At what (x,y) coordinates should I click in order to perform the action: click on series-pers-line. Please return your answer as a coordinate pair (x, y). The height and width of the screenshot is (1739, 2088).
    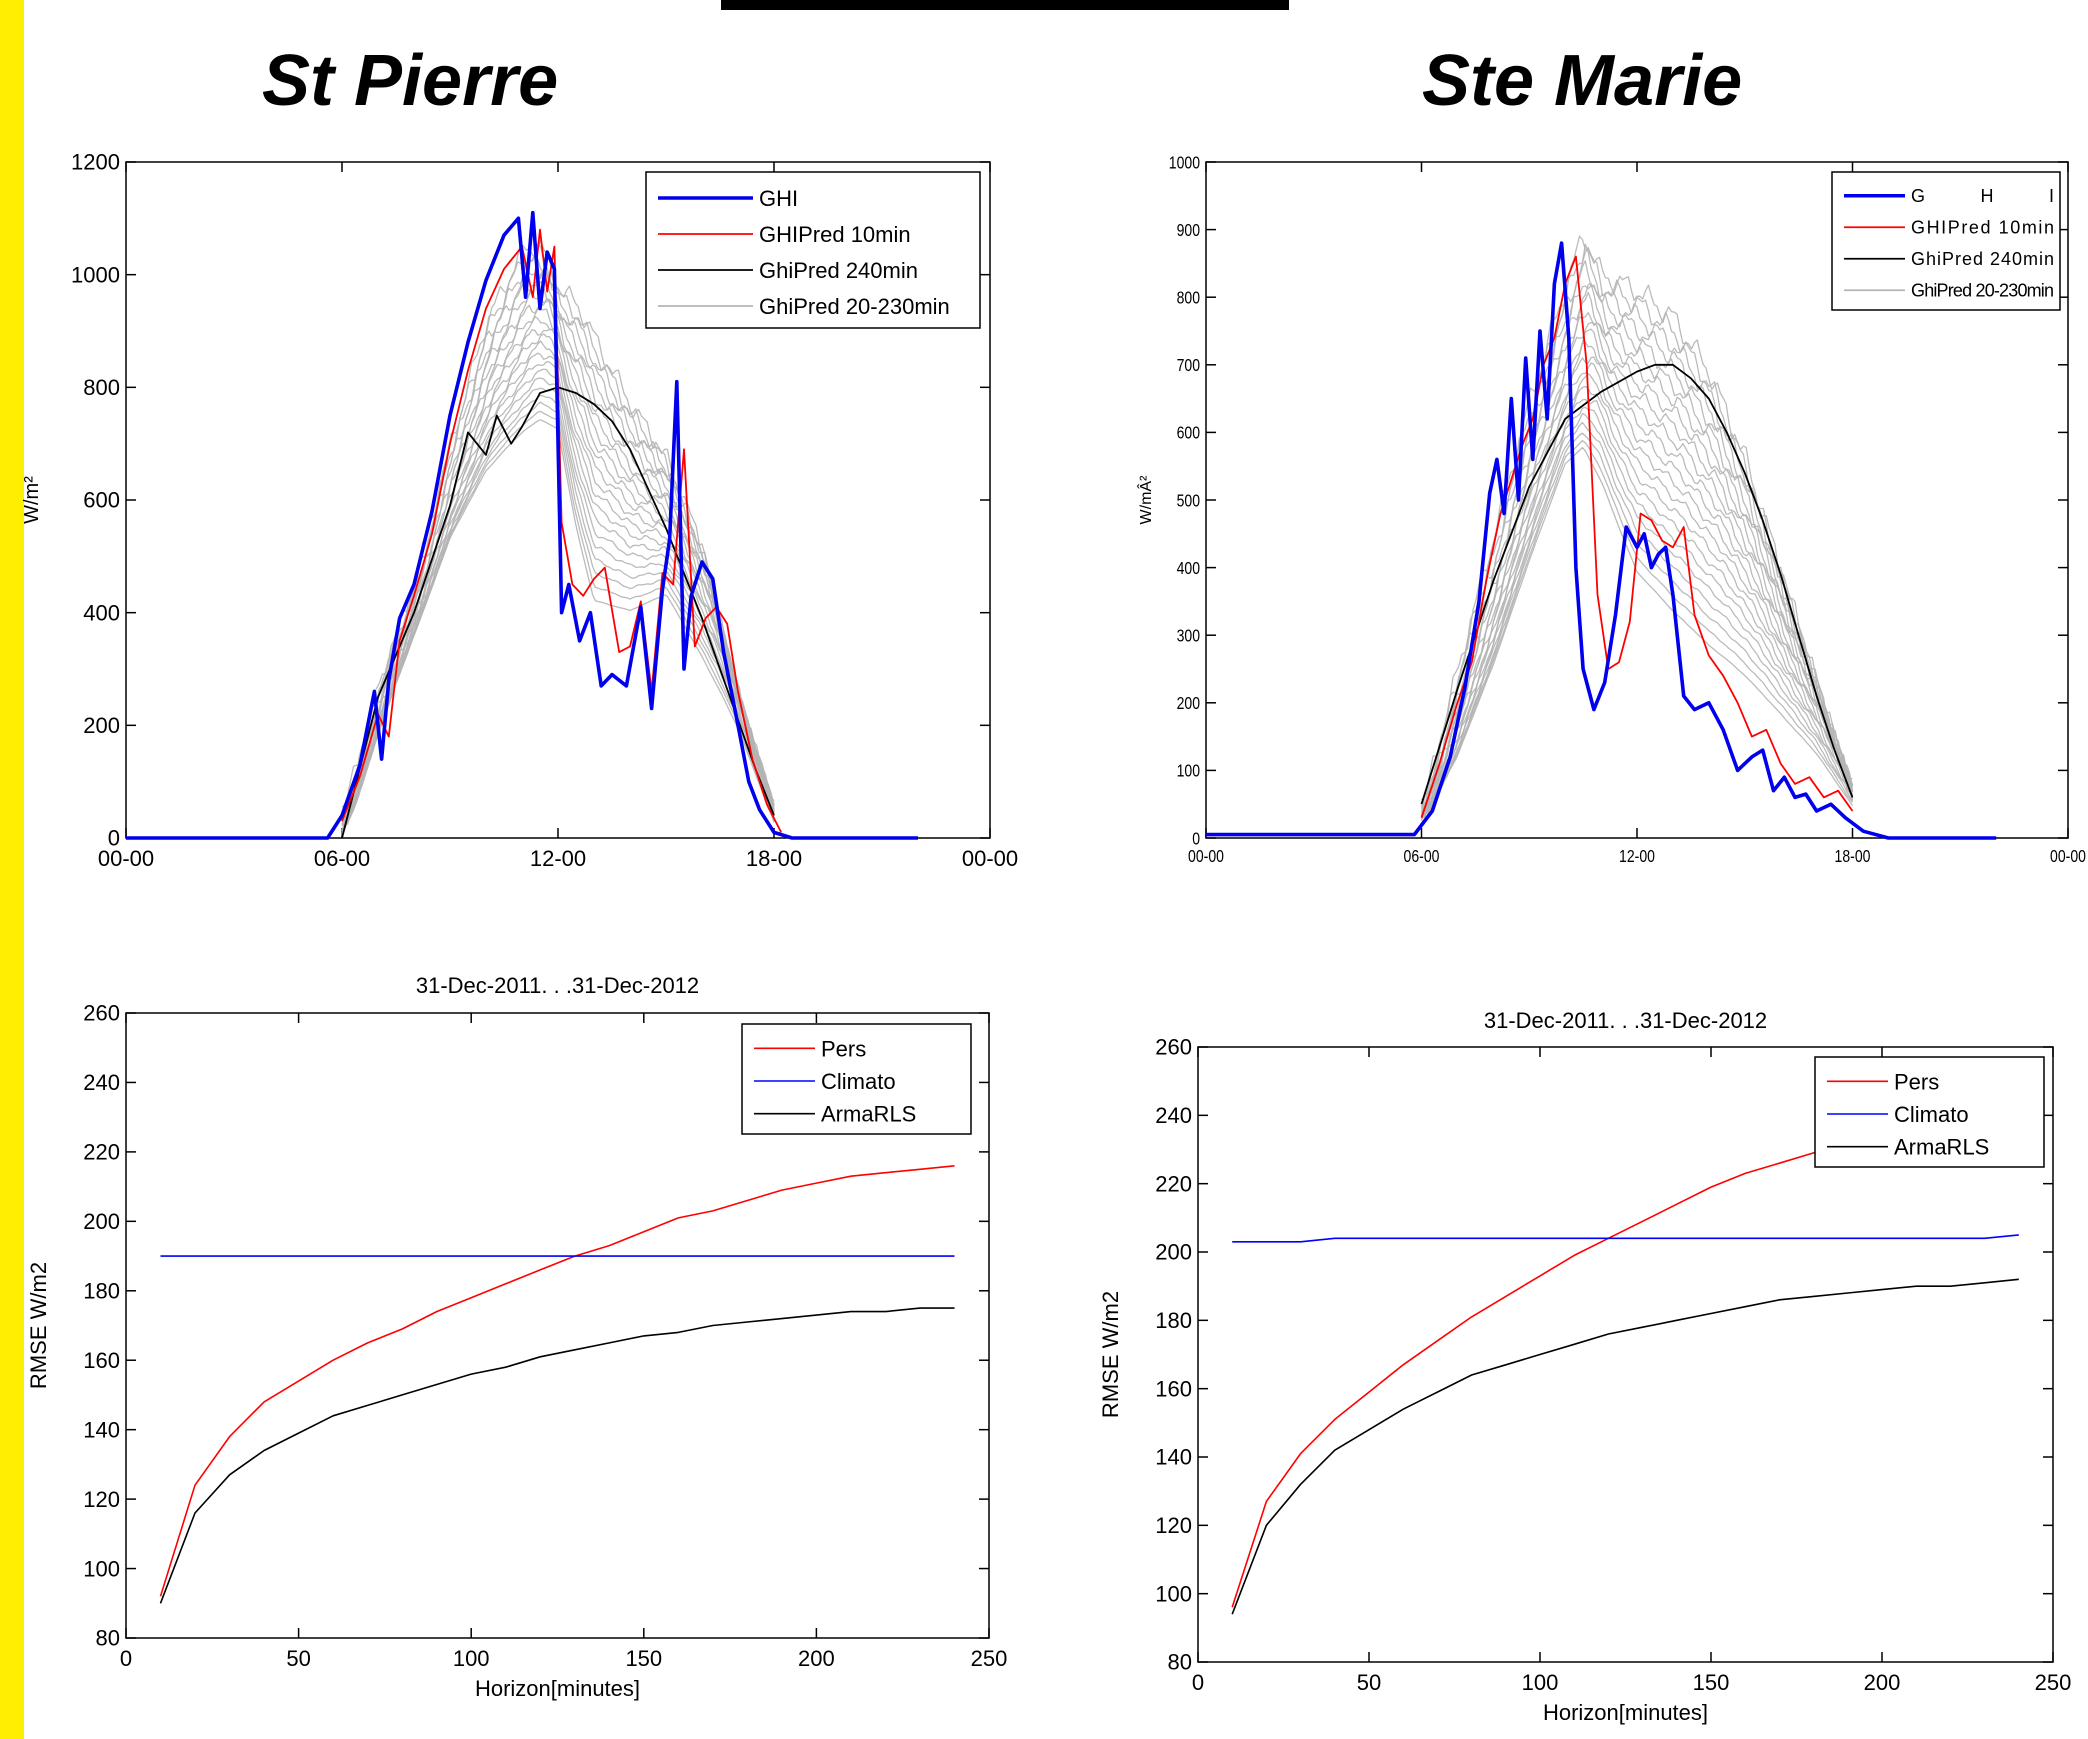
    Looking at the image, I should click on (557, 1381).